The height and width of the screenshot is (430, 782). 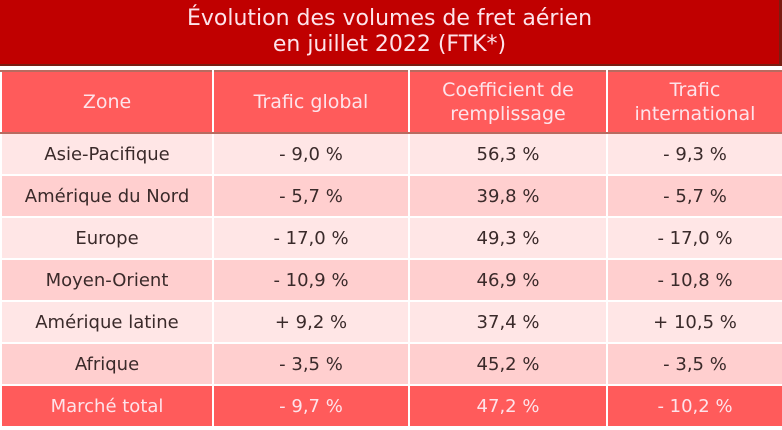 What do you see at coordinates (107, 154) in the screenshot?
I see `cell-zone: Asie-Pacifique` at bounding box center [107, 154].